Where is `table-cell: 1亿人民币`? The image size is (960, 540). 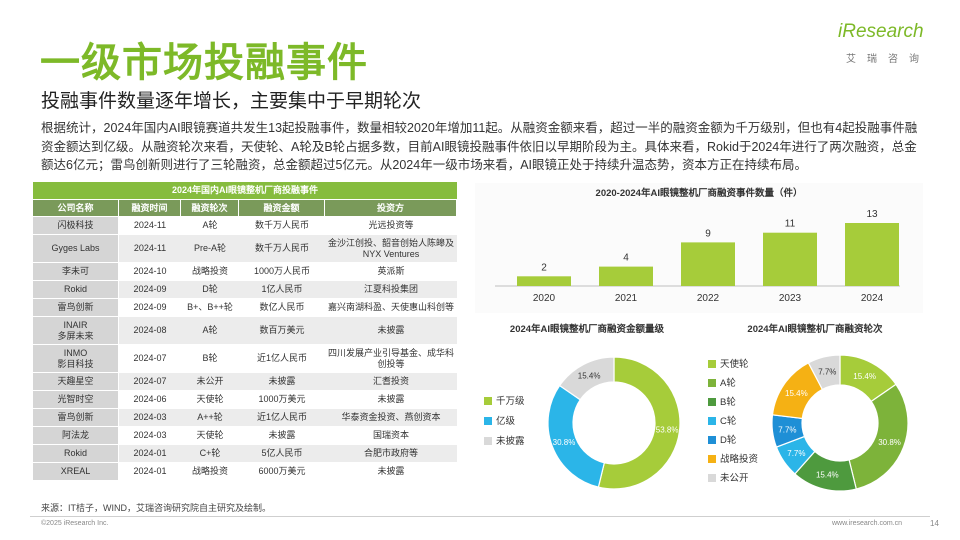
table-cell: 1亿人民币 is located at coordinates (282, 290).